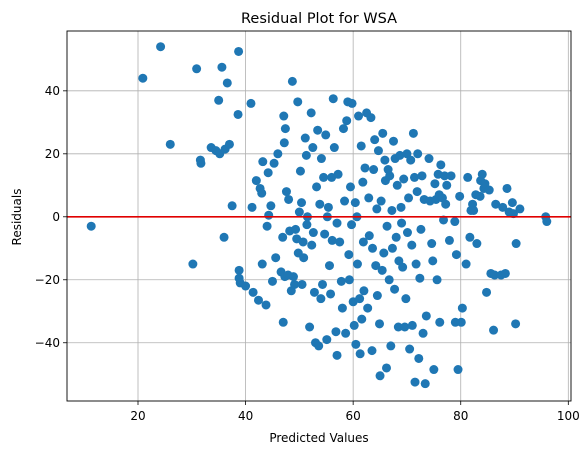 Image resolution: width=586 pixels, height=455 pixels. What do you see at coordinates (245, 416) in the screenshot?
I see `x-tick-label: 40` at bounding box center [245, 416].